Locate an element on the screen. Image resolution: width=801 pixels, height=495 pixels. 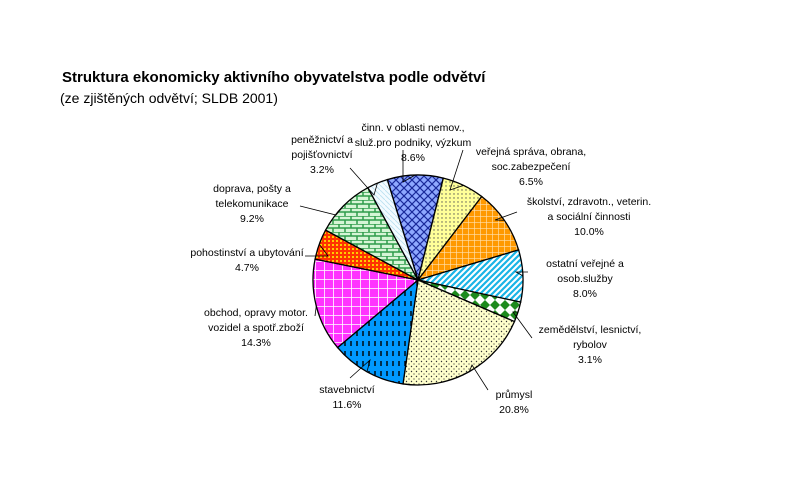
slice-category-label: doprava, pošty a is located at coordinates (252, 189).